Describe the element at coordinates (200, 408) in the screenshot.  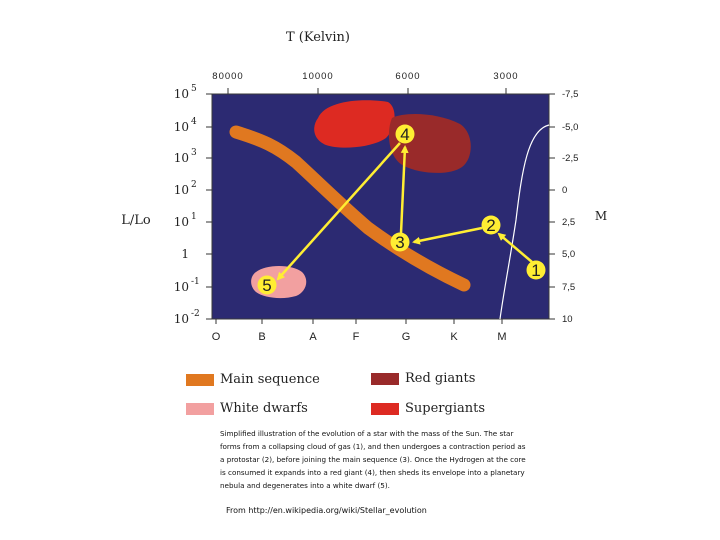
I see `legend-swatch-white-dwarfs` at that location.